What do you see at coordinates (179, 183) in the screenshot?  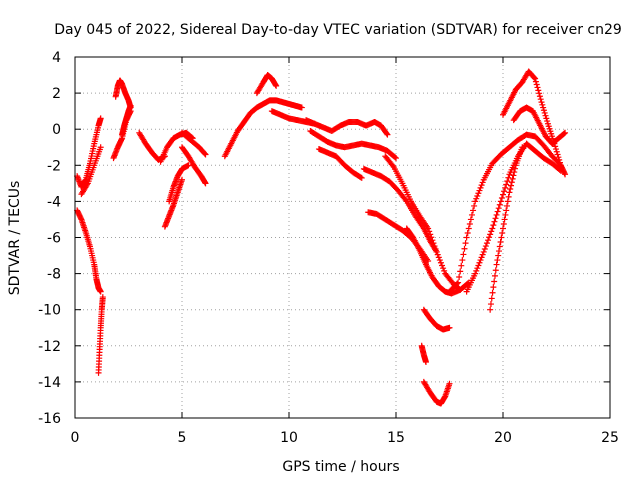 I see `series-trace-k` at bounding box center [179, 183].